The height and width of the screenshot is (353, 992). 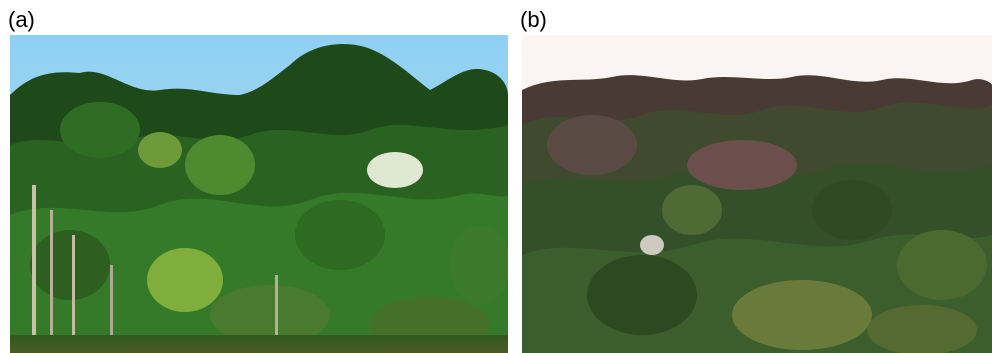 What do you see at coordinates (533, 19) in the screenshot?
I see `panel-label-b: (b)` at bounding box center [533, 19].